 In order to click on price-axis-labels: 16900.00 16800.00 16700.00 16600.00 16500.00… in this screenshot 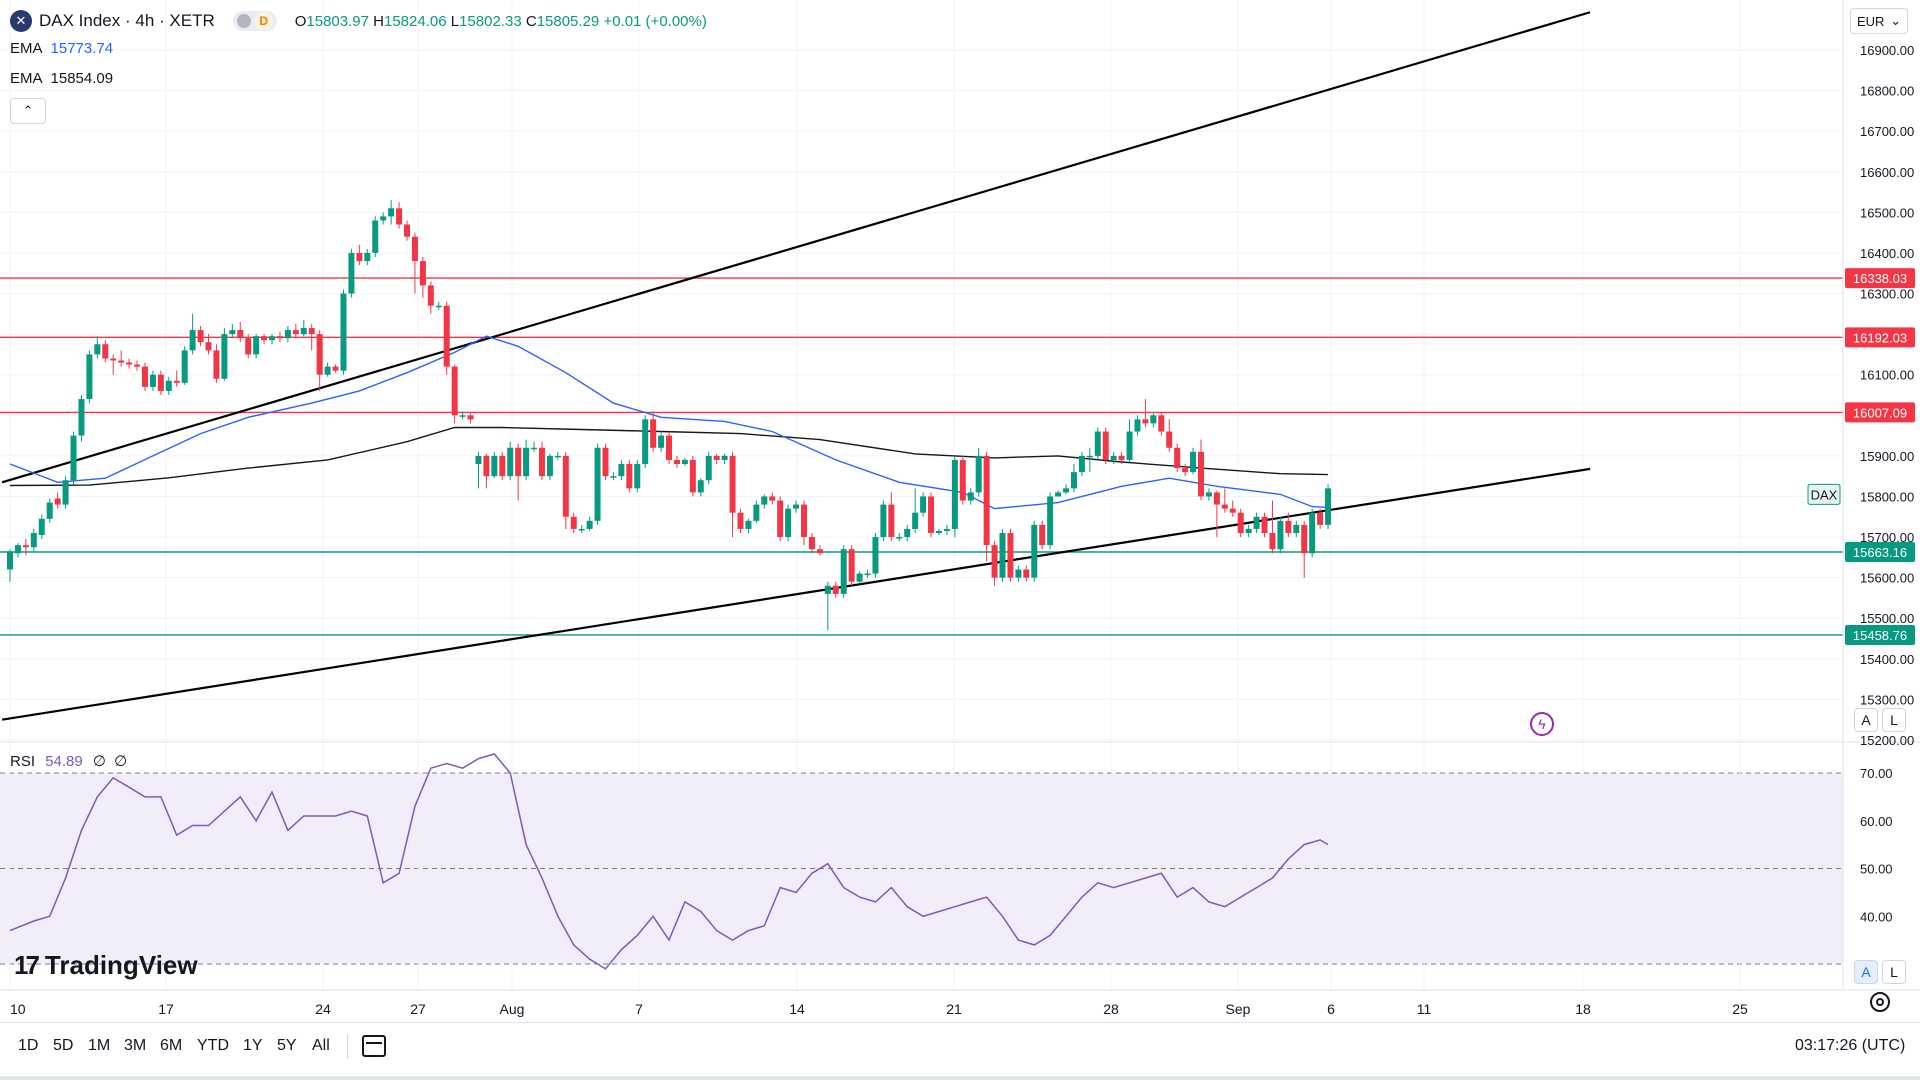, I will do `click(1887, 483)`.